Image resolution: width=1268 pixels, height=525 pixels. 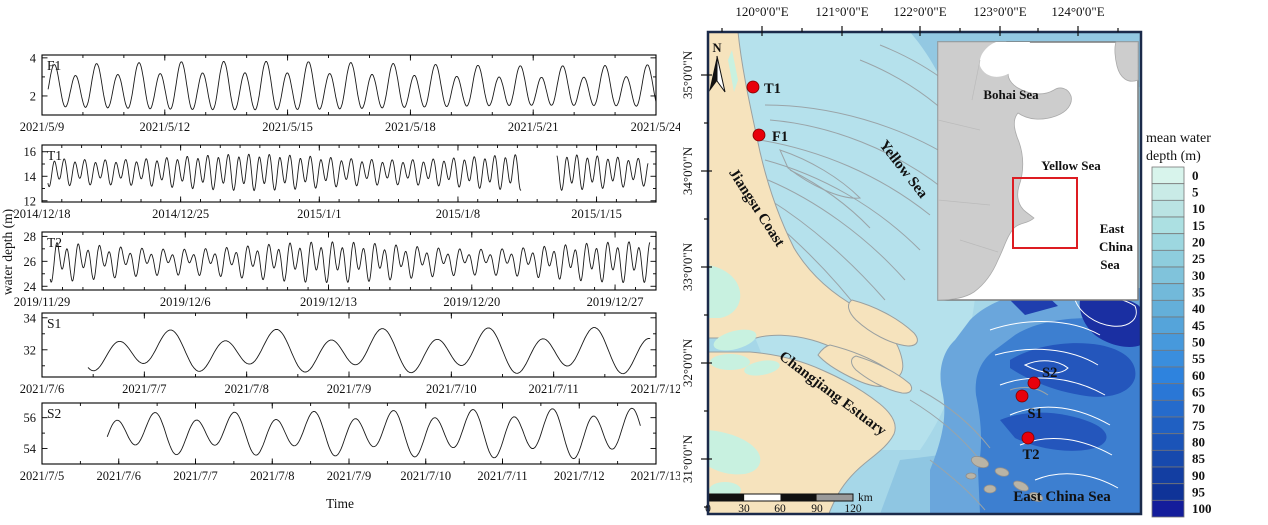 What do you see at coordinates (1195, 175) in the screenshot?
I see `colorbar-value: 0` at bounding box center [1195, 175].